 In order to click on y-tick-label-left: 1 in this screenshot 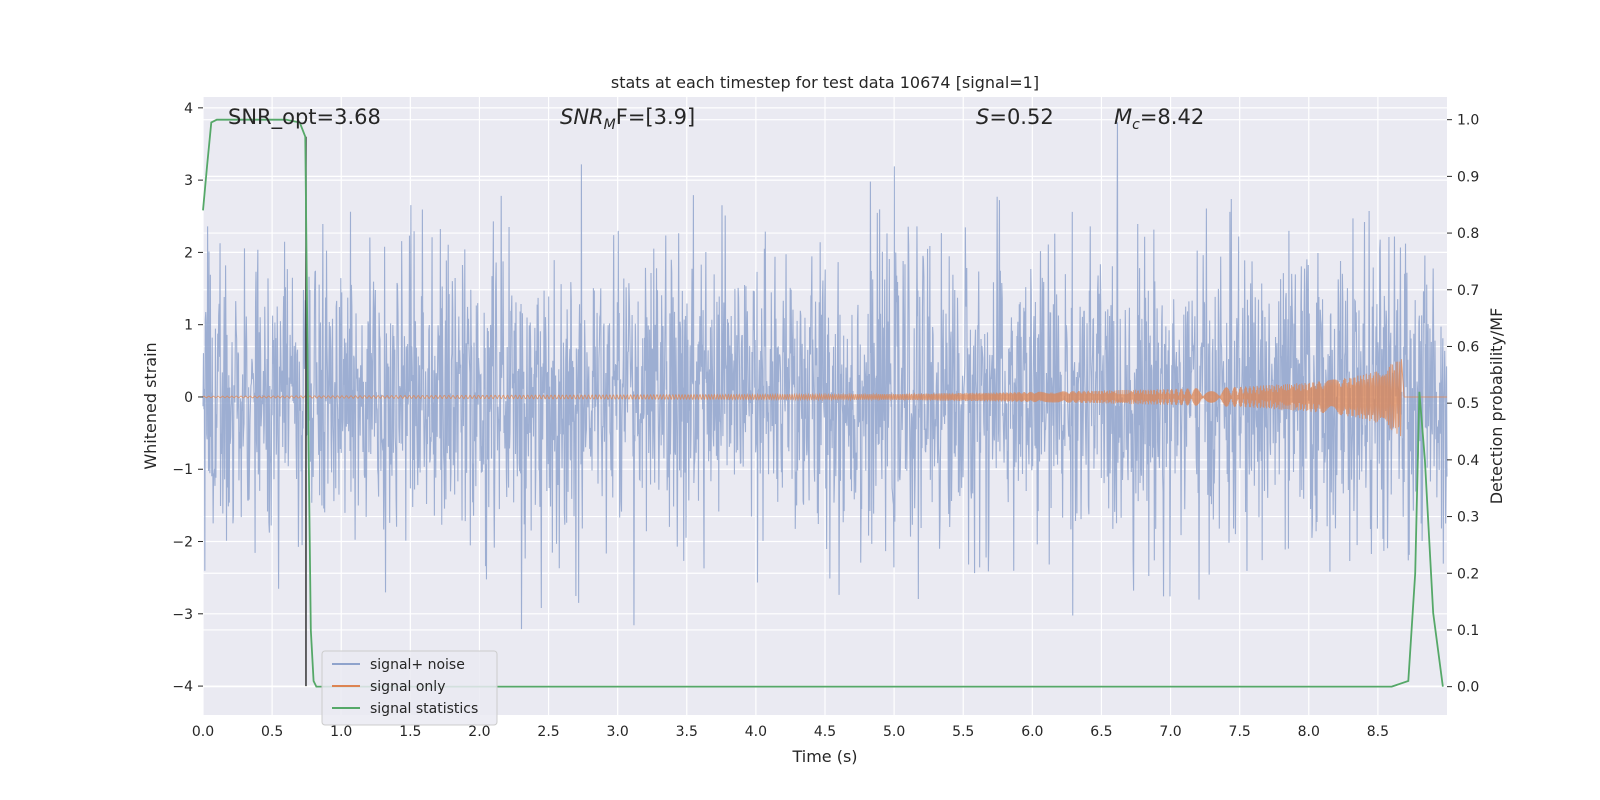, I will do `click(188, 326)`.